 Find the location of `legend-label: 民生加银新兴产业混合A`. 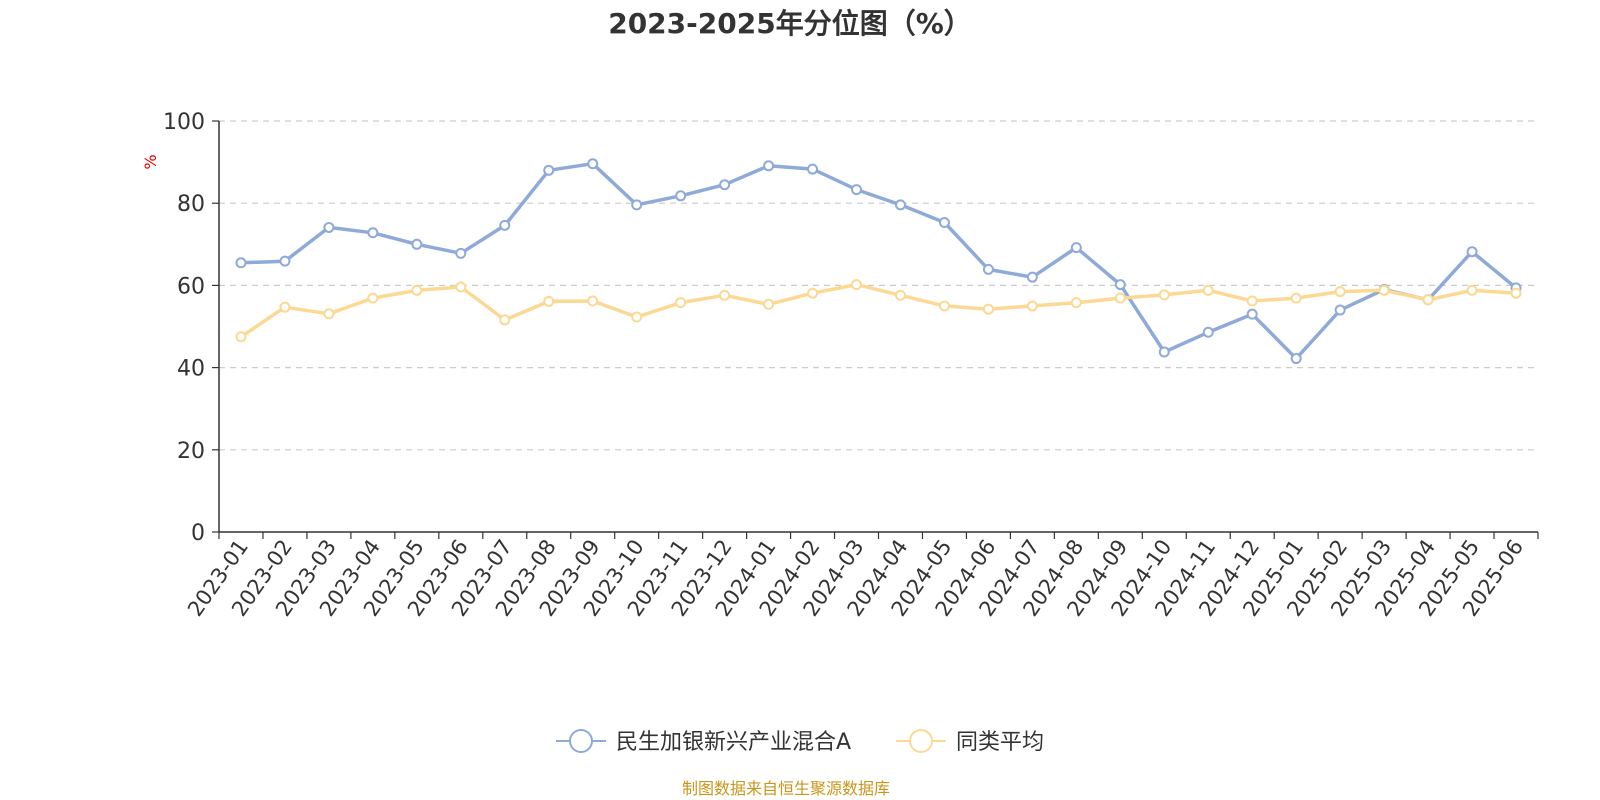

legend-label: 民生加银新兴产业混合A is located at coordinates (733, 742).